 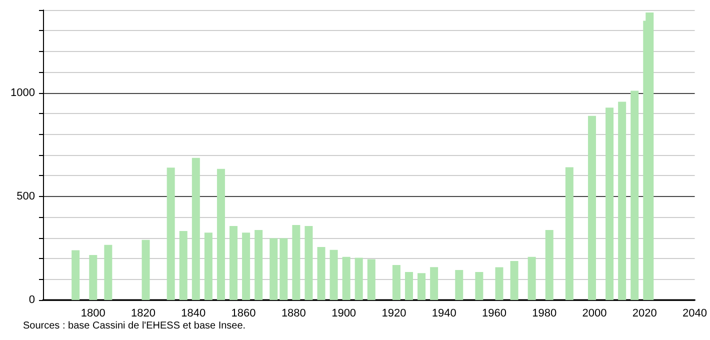 I want to click on y-tick-label: 500, so click(x=25, y=196).